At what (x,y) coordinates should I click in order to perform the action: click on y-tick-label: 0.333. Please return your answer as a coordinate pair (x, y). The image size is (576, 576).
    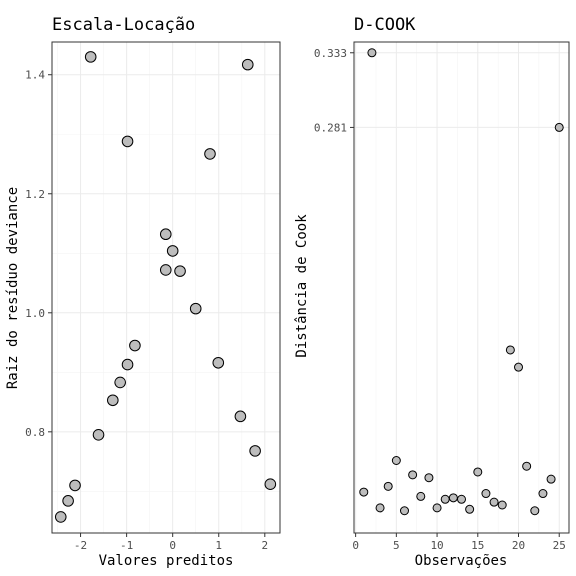
    Looking at the image, I should click on (330, 53).